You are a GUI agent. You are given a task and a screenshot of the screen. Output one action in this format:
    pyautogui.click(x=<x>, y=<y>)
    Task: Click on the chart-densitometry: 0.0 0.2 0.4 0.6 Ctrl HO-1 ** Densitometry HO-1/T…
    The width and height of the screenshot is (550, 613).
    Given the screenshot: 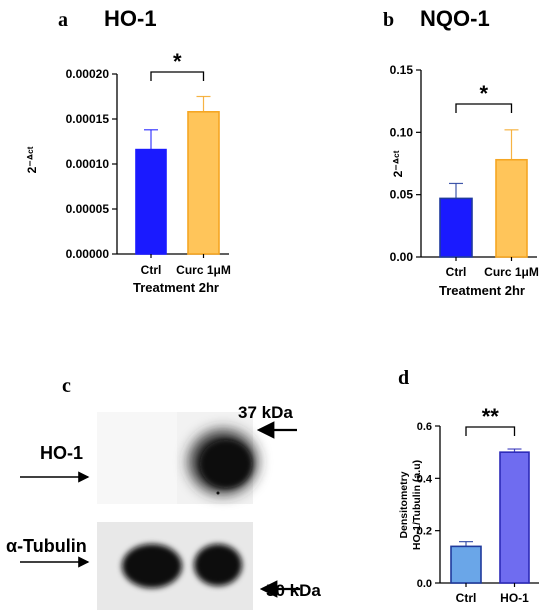 What is the action you would take?
    pyautogui.click(x=468, y=504)
    